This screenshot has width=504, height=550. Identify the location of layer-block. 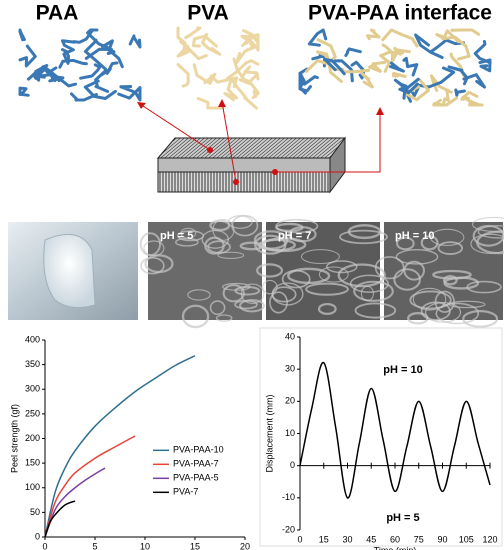
(260, 146).